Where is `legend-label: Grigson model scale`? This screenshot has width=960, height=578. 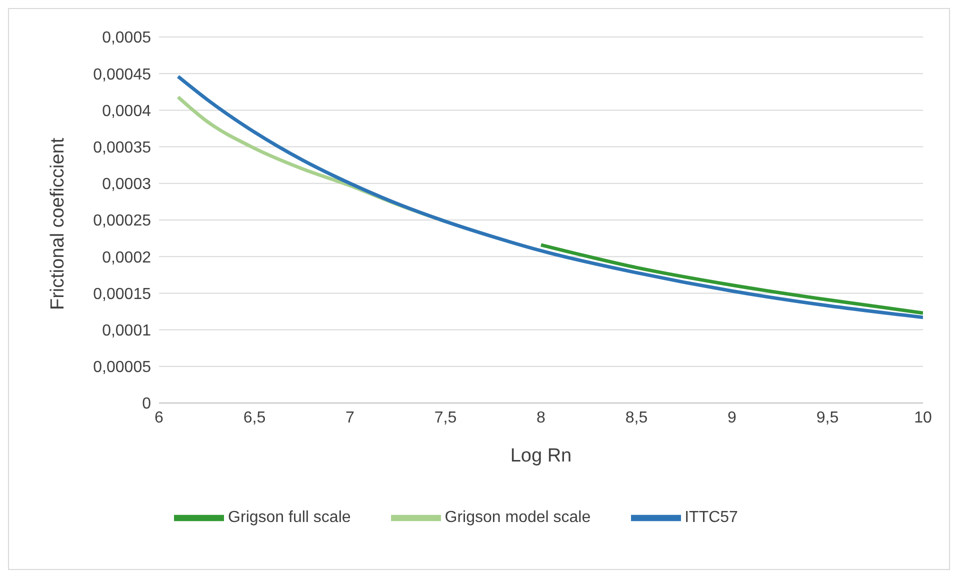 legend-label: Grigson model scale is located at coordinates (517, 517).